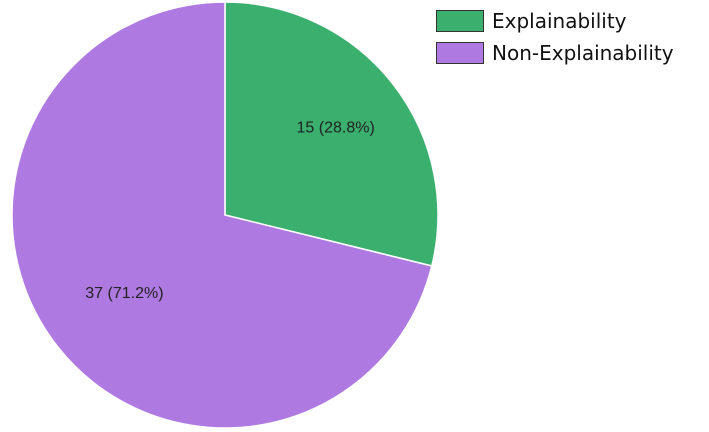 The image size is (709, 432). I want to click on slice-label-non-explainability: 37 (71.2%), so click(124, 293).